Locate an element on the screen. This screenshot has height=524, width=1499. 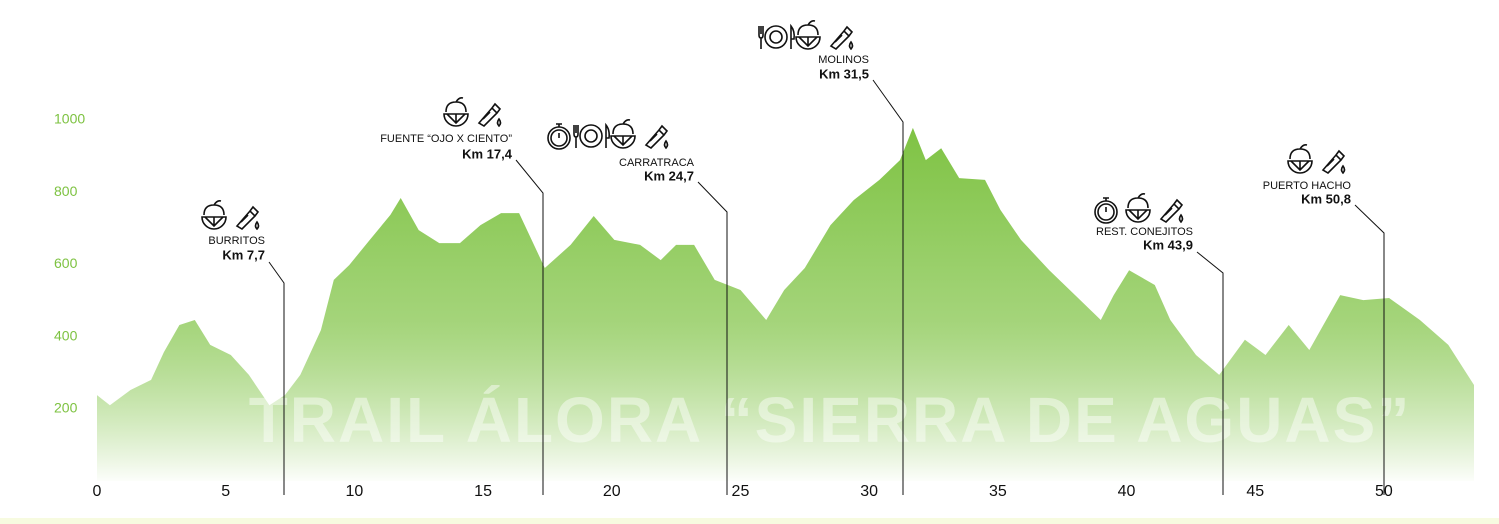
watermark-title: TRAIL ÁLORA “SIERRA DE AGUAS” is located at coordinates (830, 420).